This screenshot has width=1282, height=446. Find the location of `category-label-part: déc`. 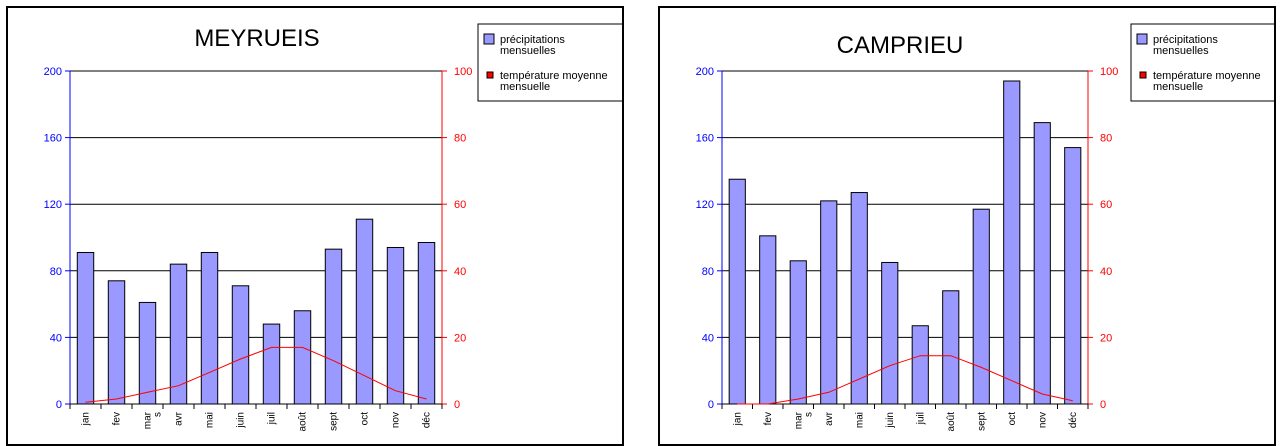

category-label-part: déc is located at coordinates (427, 420).